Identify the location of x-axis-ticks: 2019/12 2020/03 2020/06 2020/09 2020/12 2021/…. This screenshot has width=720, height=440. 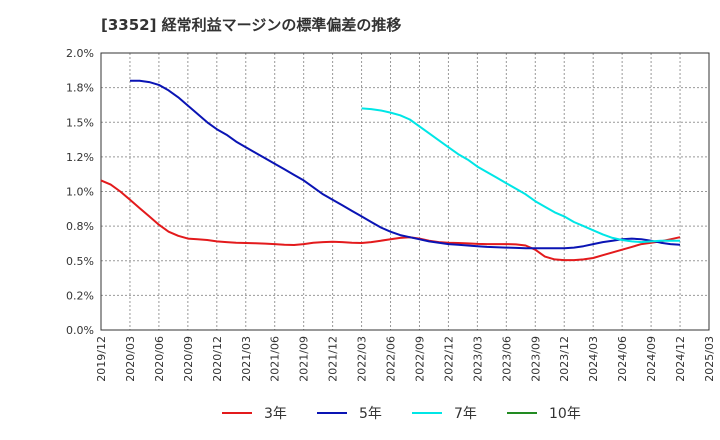
(405, 359).